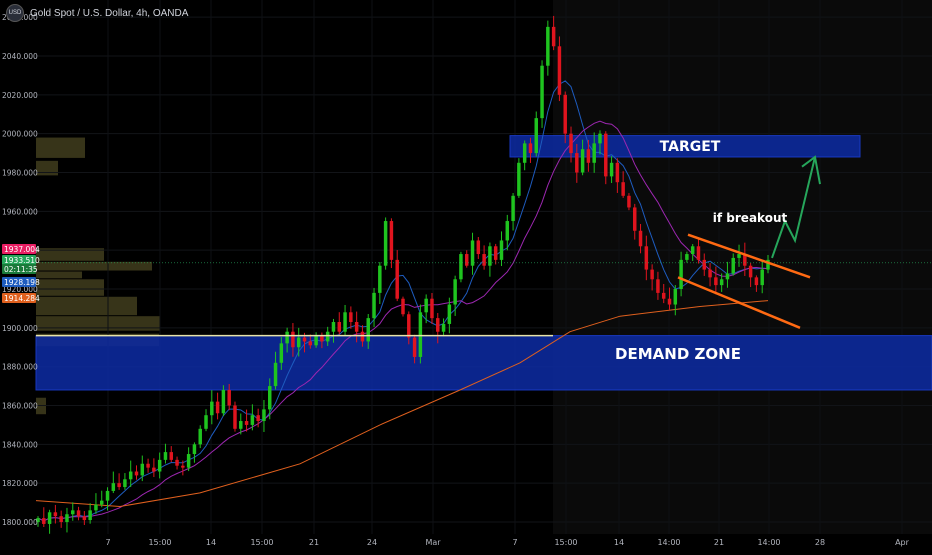 This screenshot has width=932, height=555. Describe the element at coordinates (811, 170) in the screenshot. I see `breakout-arrowhead` at that location.